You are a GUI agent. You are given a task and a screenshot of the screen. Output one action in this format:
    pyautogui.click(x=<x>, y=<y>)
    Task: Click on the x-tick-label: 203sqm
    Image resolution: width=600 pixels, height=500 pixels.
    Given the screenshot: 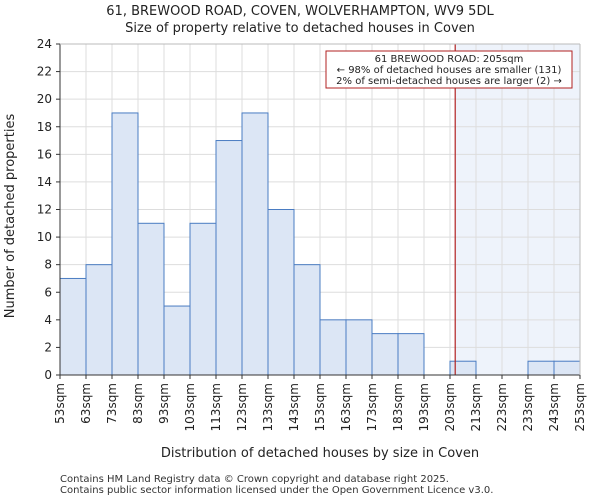 What is the action you would take?
    pyautogui.click(x=450, y=407)
    